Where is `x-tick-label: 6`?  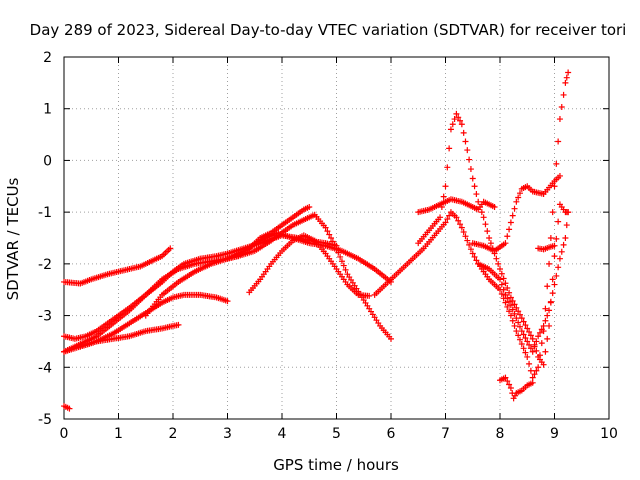 x-tick-label: 6 is located at coordinates (391, 434).